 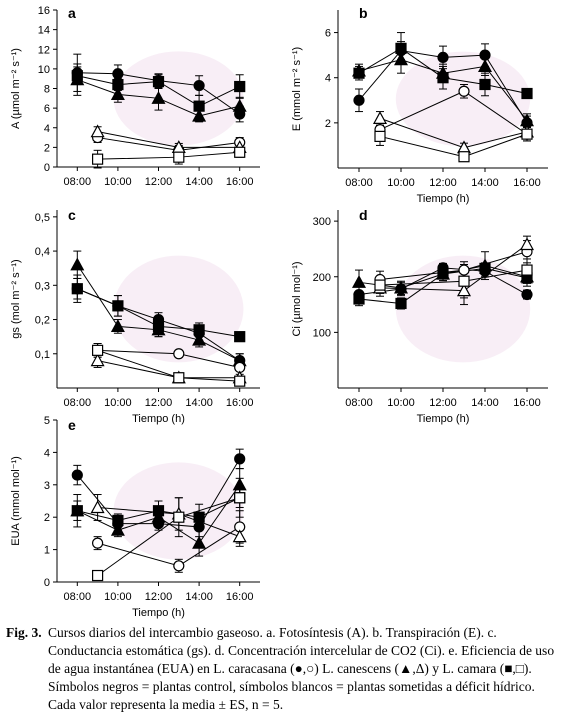 What do you see at coordinates (168, 369) in the screenshot?
I see `series-line` at bounding box center [168, 369].